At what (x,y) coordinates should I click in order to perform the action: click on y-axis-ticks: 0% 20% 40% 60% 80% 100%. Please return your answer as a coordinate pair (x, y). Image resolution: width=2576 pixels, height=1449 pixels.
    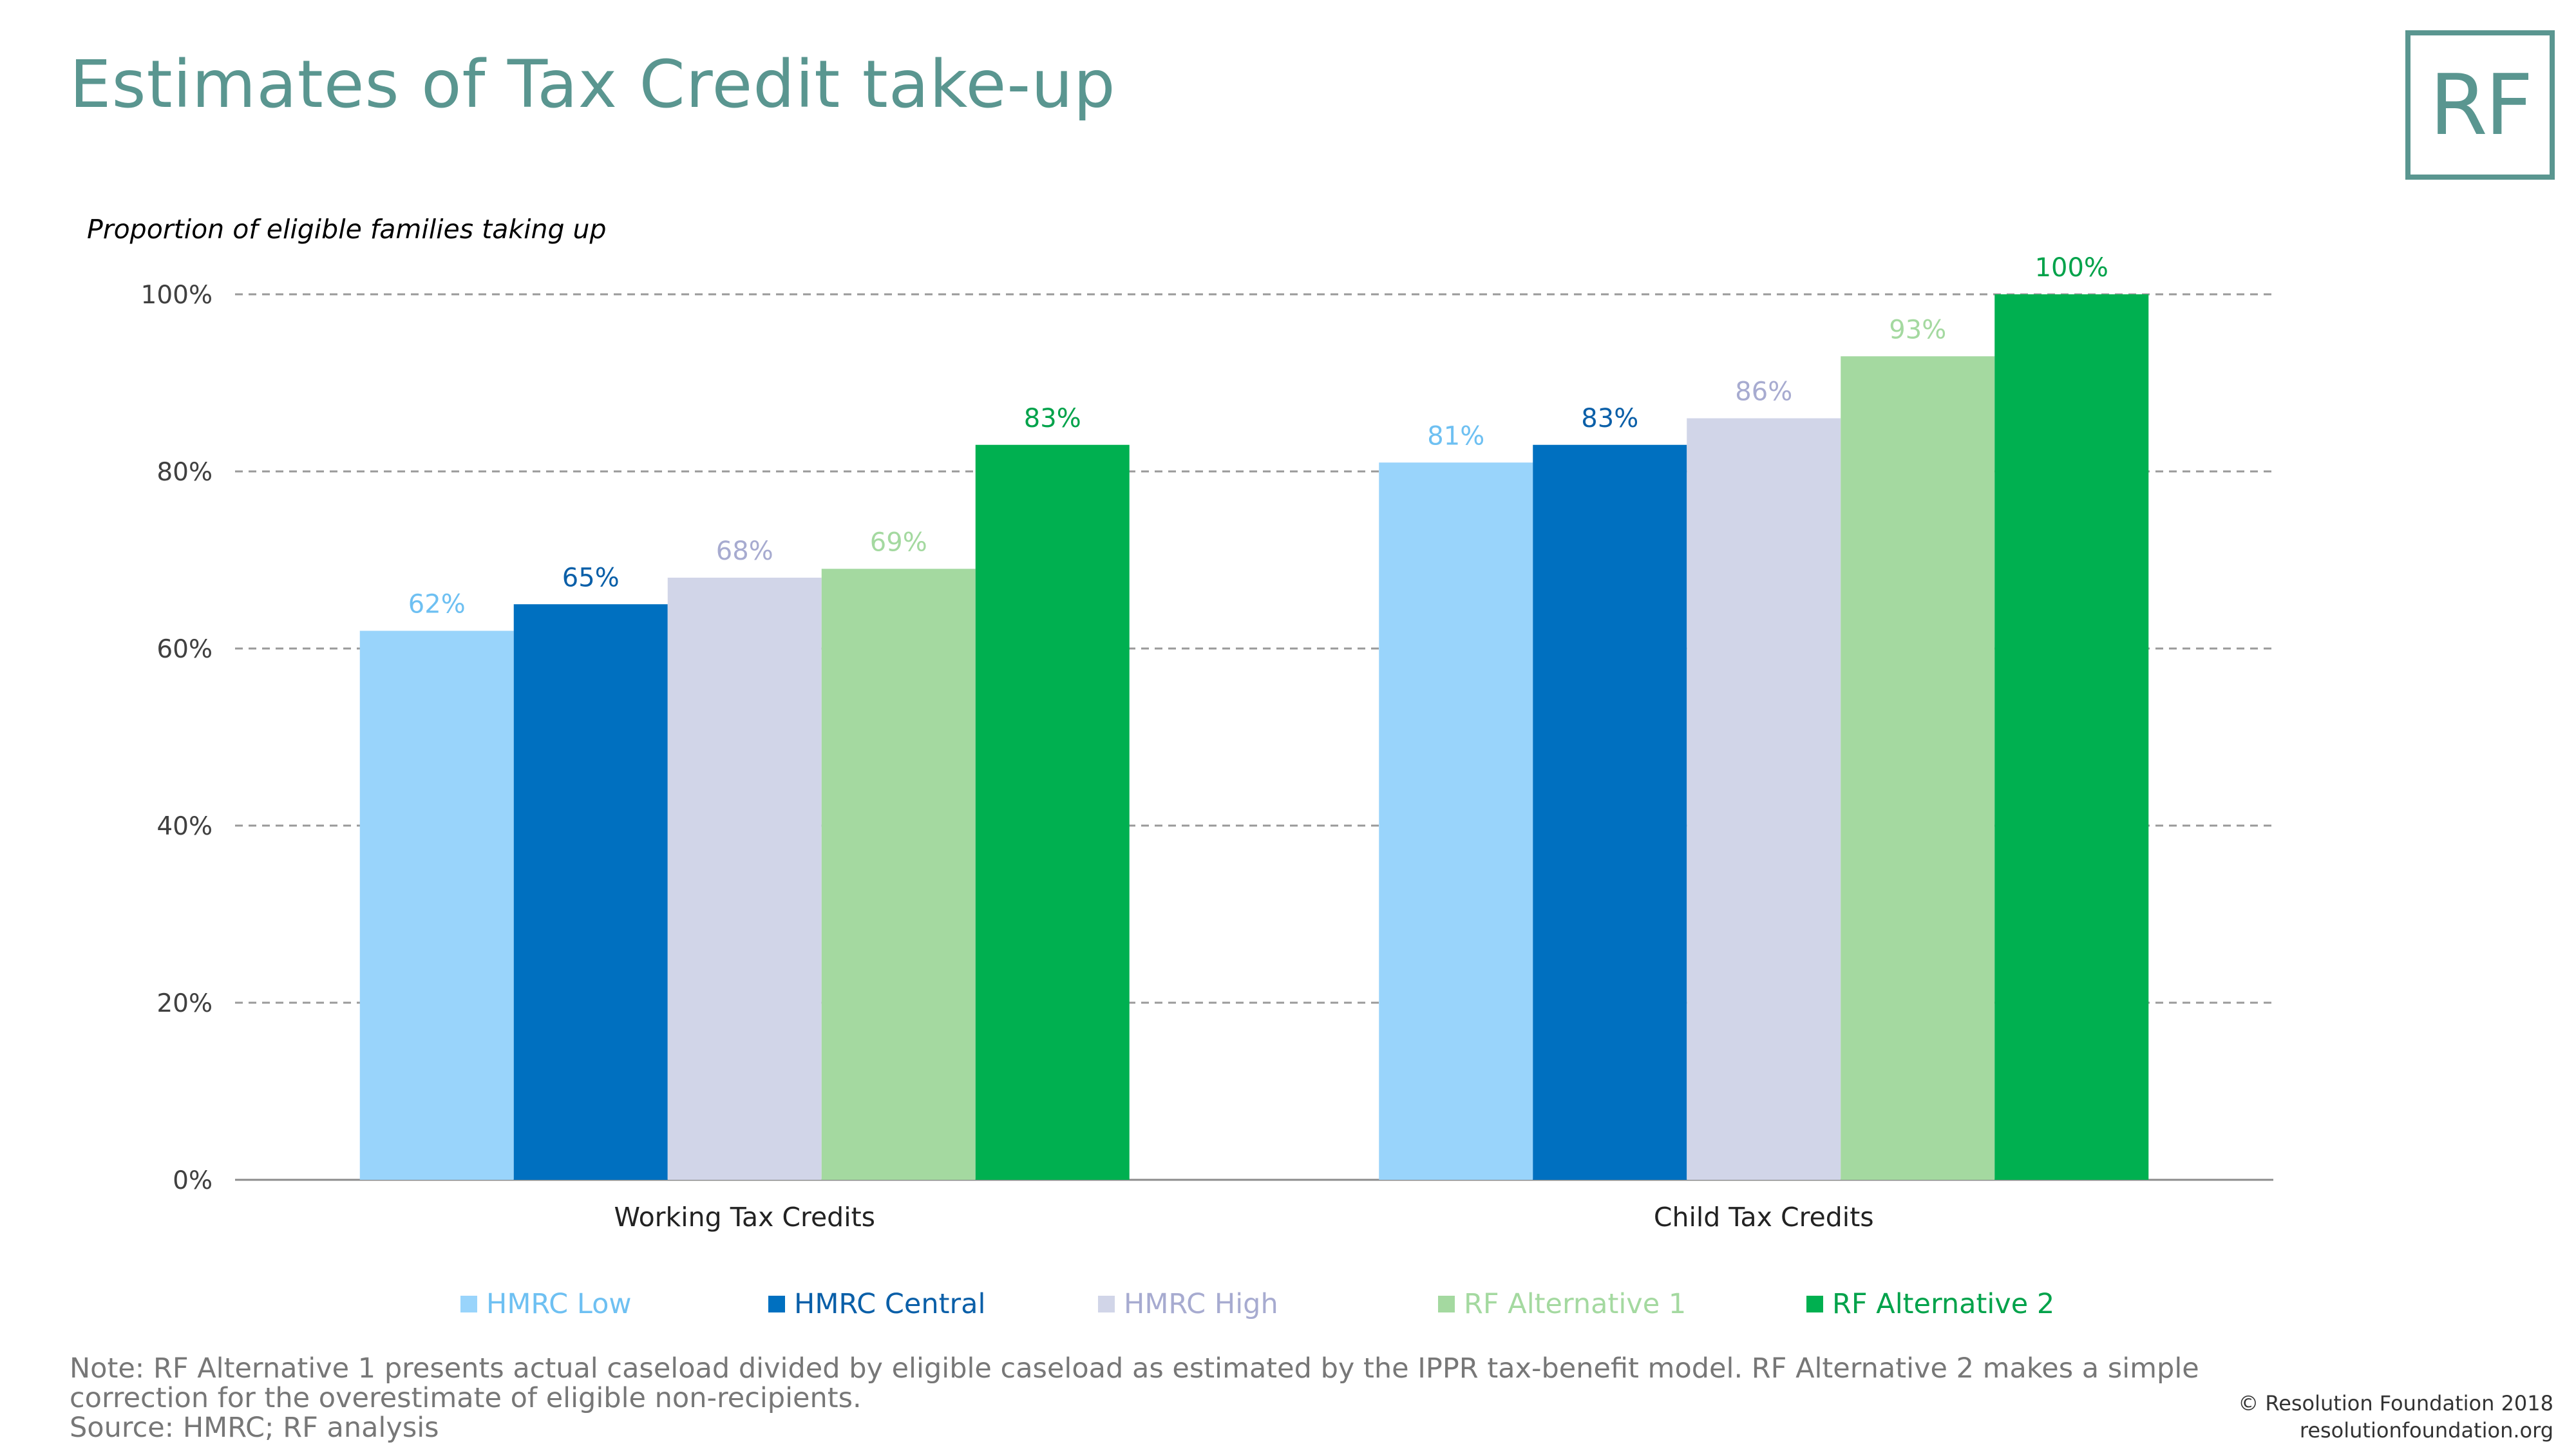
    Looking at the image, I should click on (177, 738).